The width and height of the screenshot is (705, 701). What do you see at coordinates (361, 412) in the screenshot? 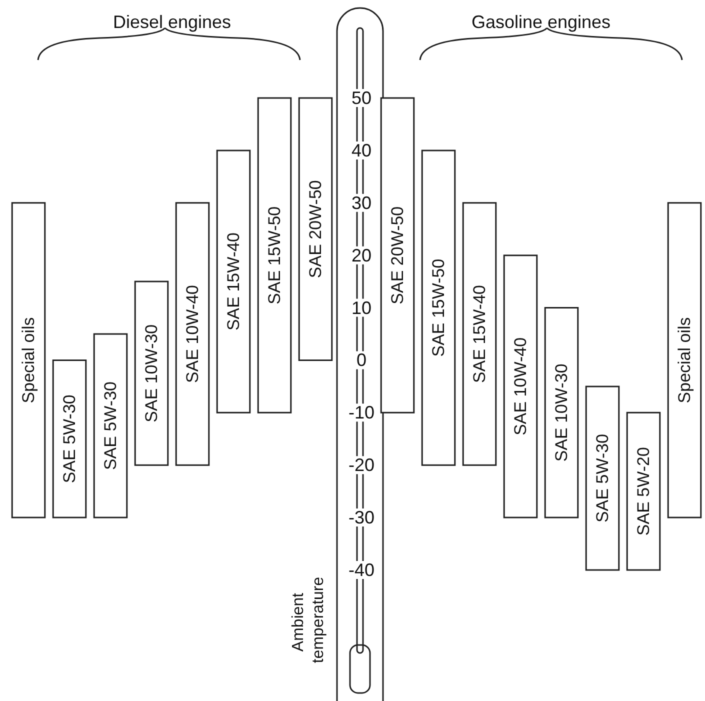
I see `y-tick-label: -10` at bounding box center [361, 412].